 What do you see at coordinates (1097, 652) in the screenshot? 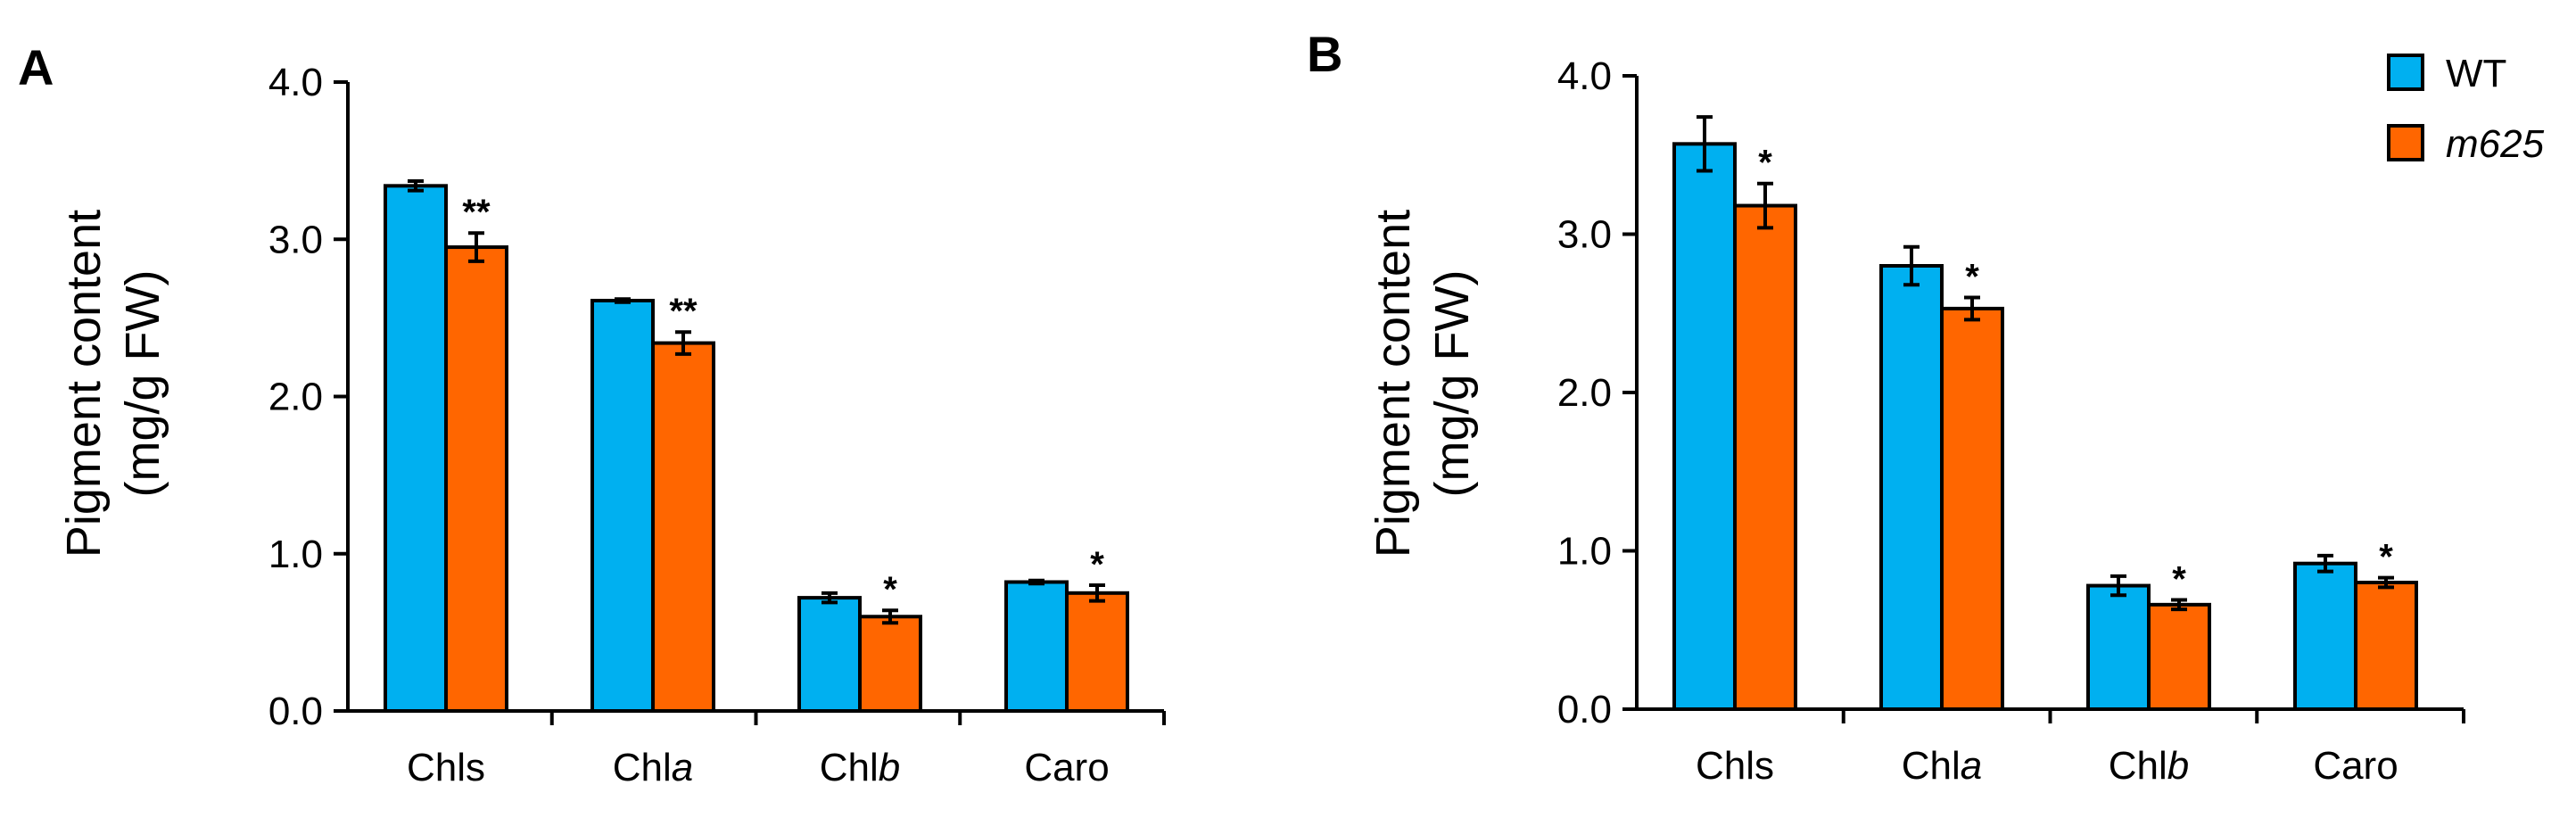
I see `panel-a-bar-m625-caro` at bounding box center [1097, 652].